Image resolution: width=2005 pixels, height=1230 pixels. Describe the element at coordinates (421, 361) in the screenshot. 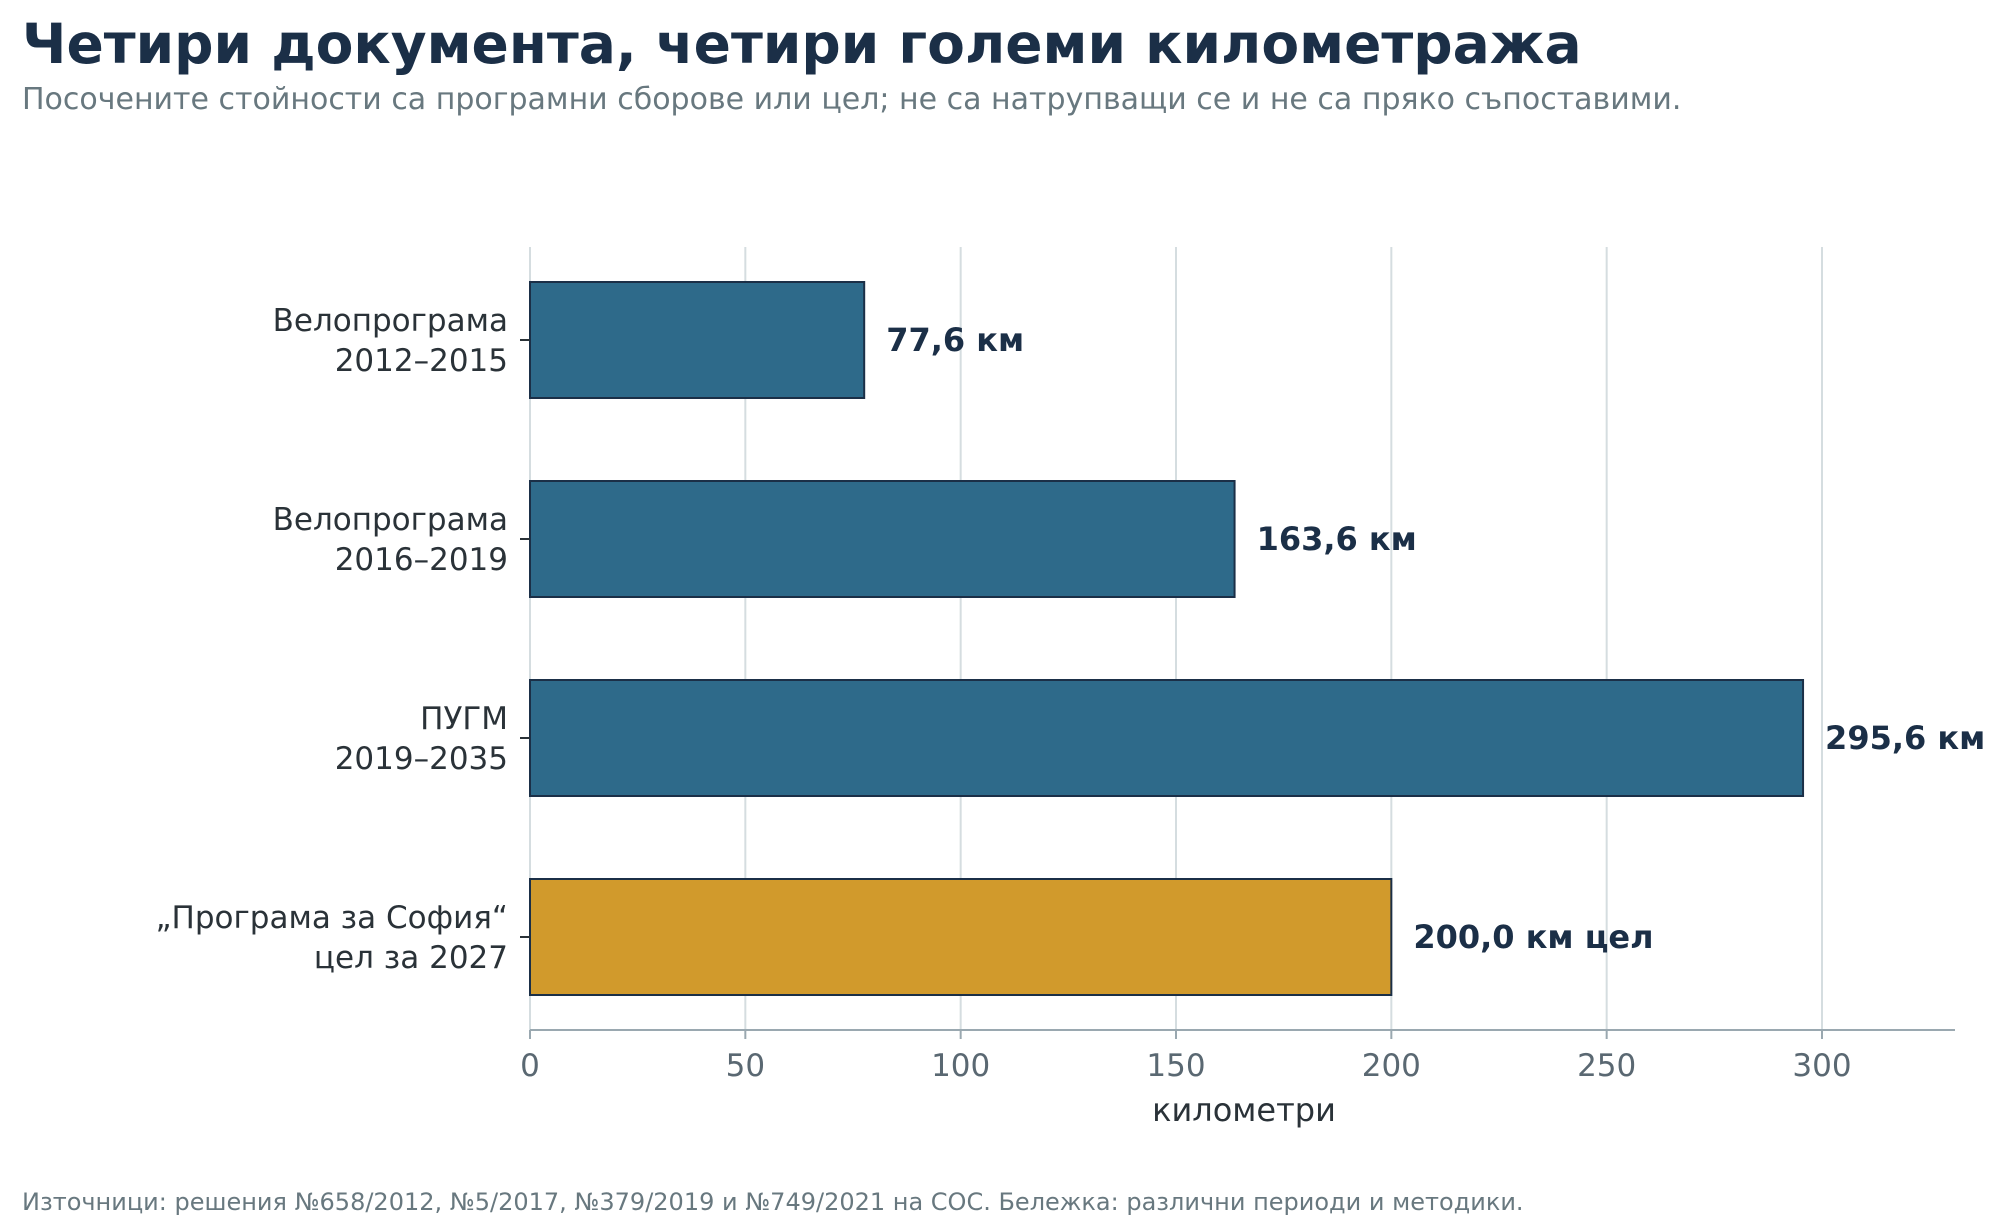

I see `category-label-line: 2012–2015` at that location.